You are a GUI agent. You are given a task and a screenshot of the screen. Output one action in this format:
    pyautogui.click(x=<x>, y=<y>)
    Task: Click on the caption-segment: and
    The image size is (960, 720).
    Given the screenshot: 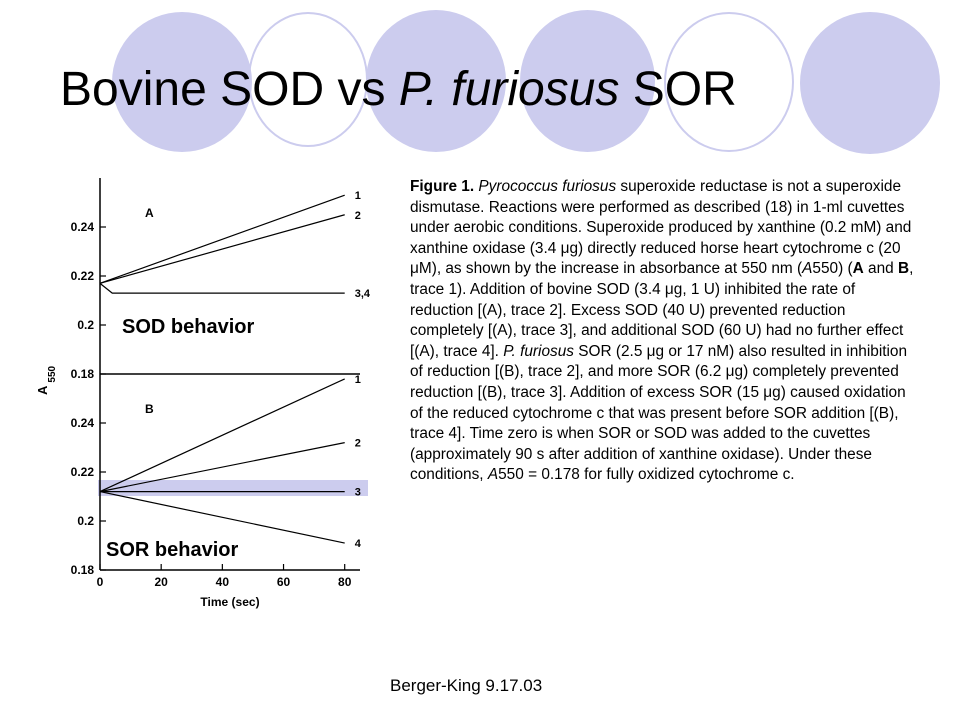 What is the action you would take?
    pyautogui.click(x=880, y=269)
    